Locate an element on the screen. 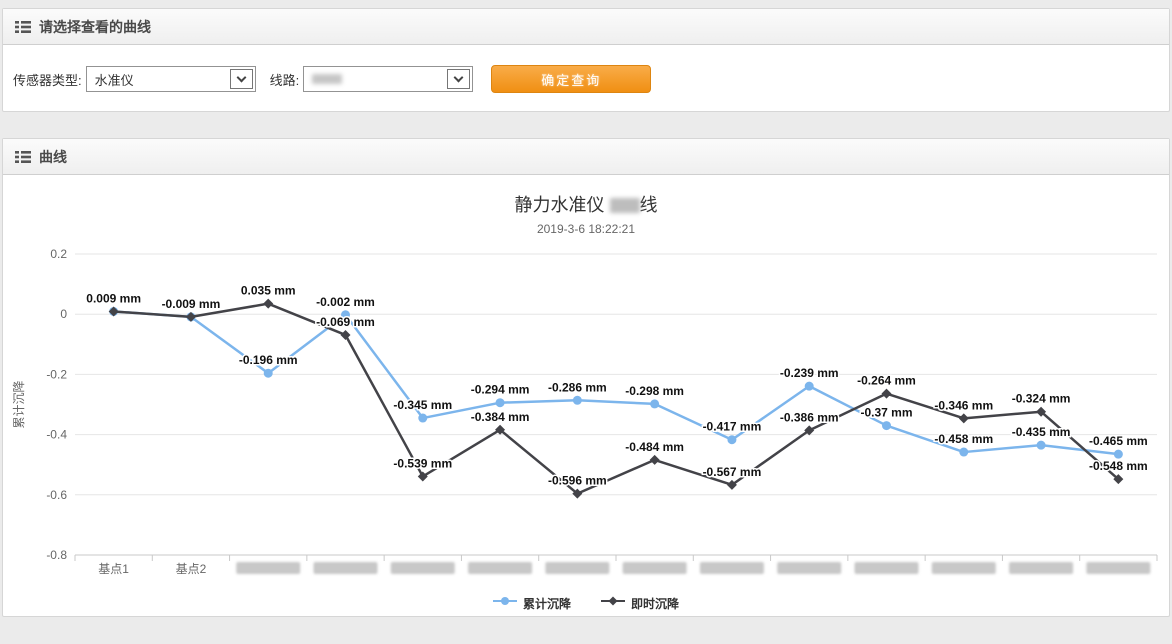 Image resolution: width=1172 pixels, height=644 pixels. svg-text: -0.567 mm is located at coordinates (732, 472).